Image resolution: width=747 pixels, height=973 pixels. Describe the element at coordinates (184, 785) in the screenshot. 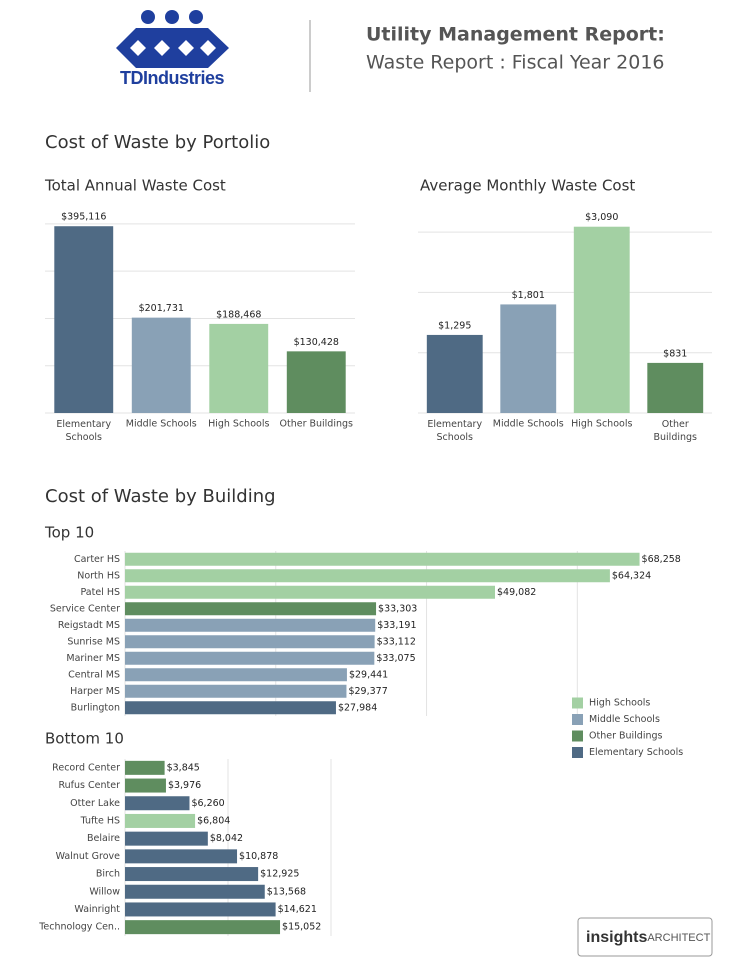

I see `value-label: $3,976` at that location.